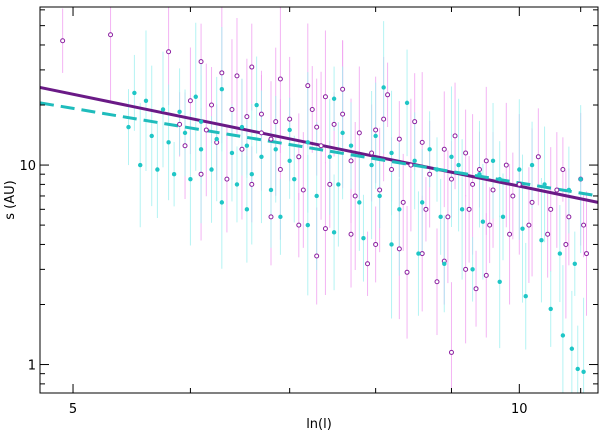 This screenshot has height=438, width=600. What do you see at coordinates (73, 409) in the screenshot?
I see `x-tick-label: 5` at bounding box center [73, 409].